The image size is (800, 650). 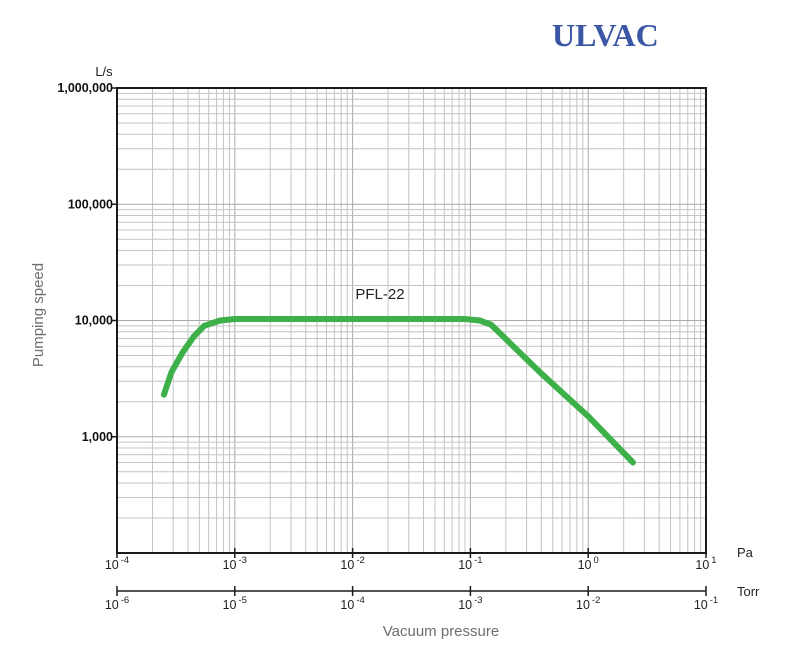 I want to click on torr-tick-exponent: -6, so click(x=125, y=600).